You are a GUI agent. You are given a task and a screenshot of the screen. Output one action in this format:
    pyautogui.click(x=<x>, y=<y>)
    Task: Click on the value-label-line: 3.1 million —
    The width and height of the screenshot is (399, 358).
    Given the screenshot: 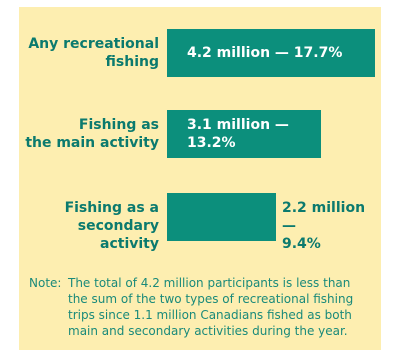 What is the action you would take?
    pyautogui.click(x=238, y=125)
    